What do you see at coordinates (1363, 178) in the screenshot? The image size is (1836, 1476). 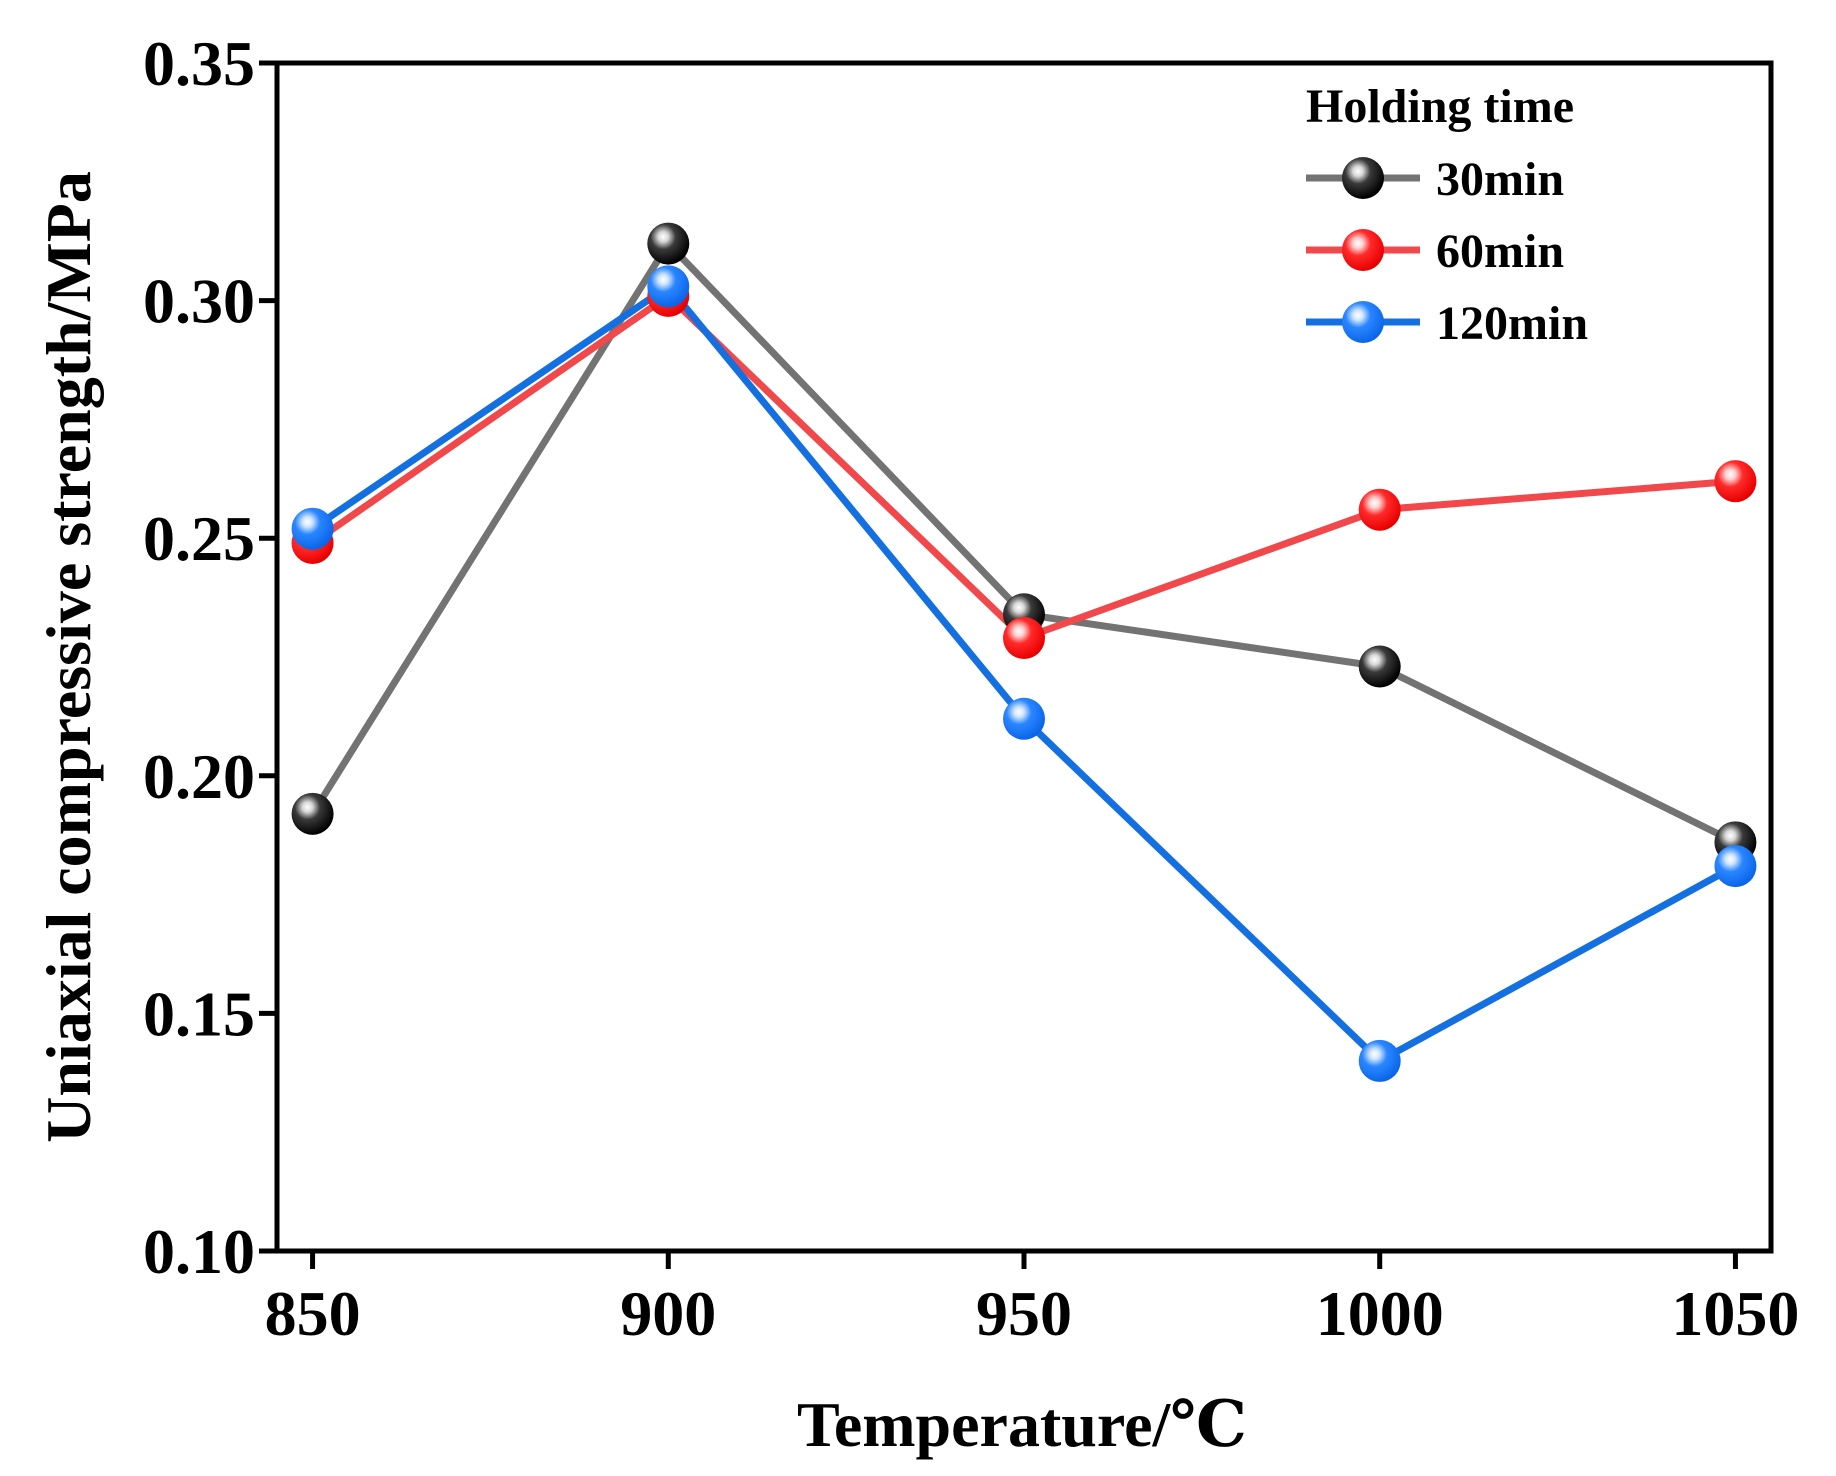 I see `legend-marker-30min` at bounding box center [1363, 178].